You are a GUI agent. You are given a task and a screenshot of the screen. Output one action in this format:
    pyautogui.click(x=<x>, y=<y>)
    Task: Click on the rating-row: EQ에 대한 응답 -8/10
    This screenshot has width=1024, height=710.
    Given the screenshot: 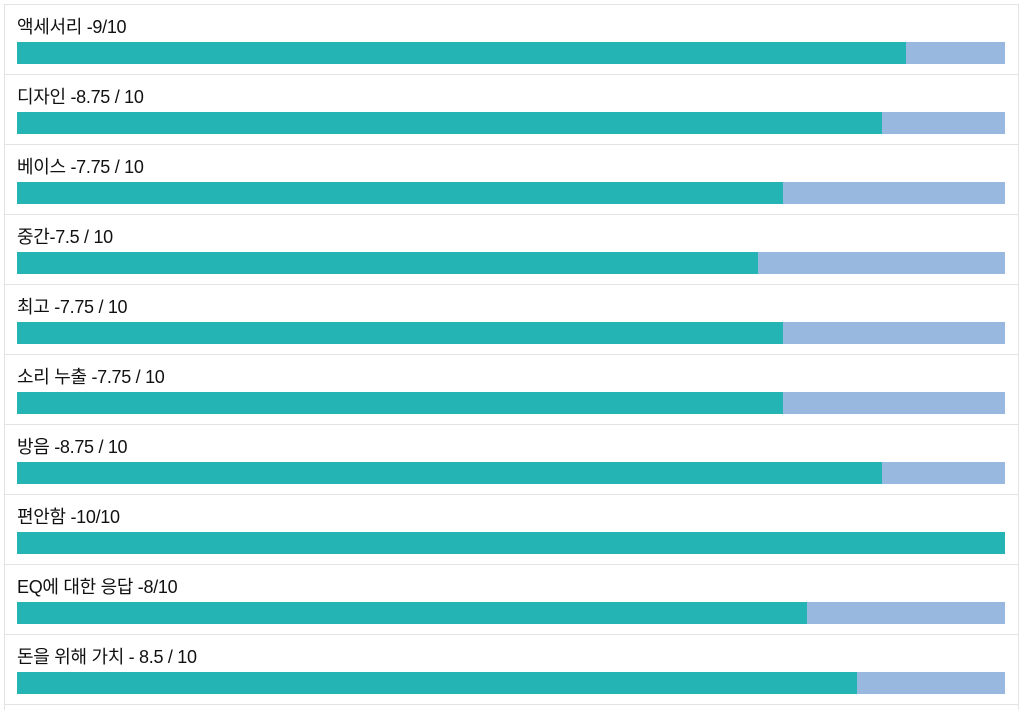 What is the action you would take?
    pyautogui.click(x=511, y=600)
    